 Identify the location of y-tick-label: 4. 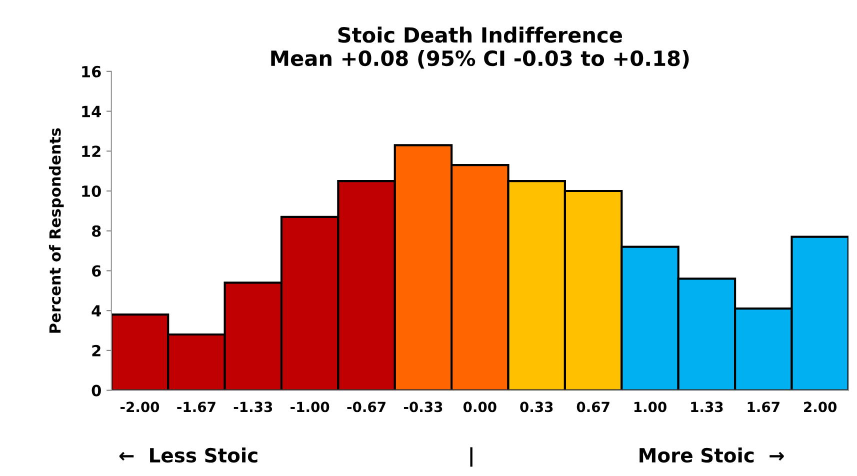
(96, 310).